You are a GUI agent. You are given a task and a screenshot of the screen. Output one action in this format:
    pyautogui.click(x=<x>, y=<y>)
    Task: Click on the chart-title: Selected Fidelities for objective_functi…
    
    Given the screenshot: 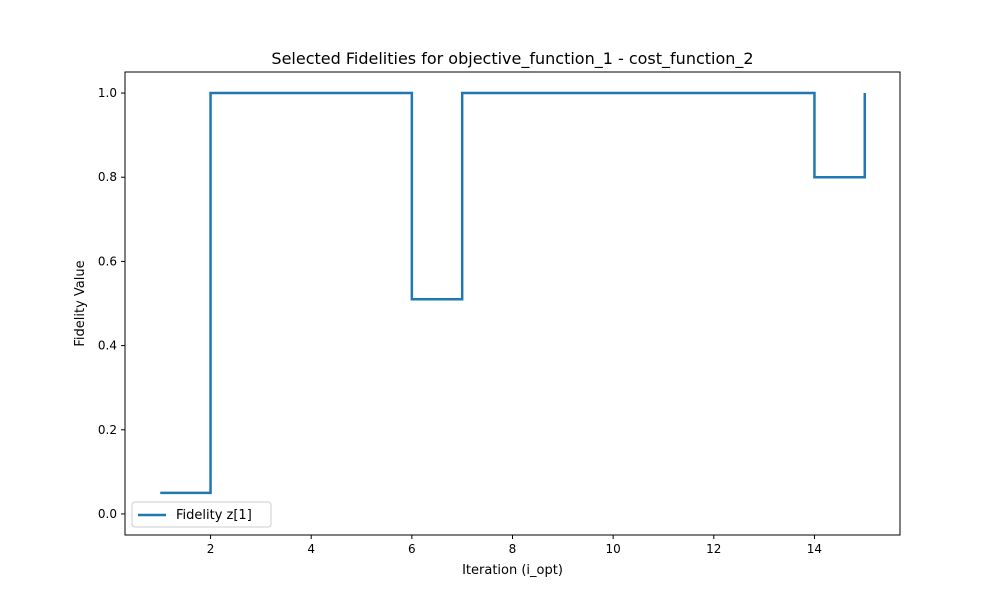 What is the action you would take?
    pyautogui.click(x=512, y=59)
    